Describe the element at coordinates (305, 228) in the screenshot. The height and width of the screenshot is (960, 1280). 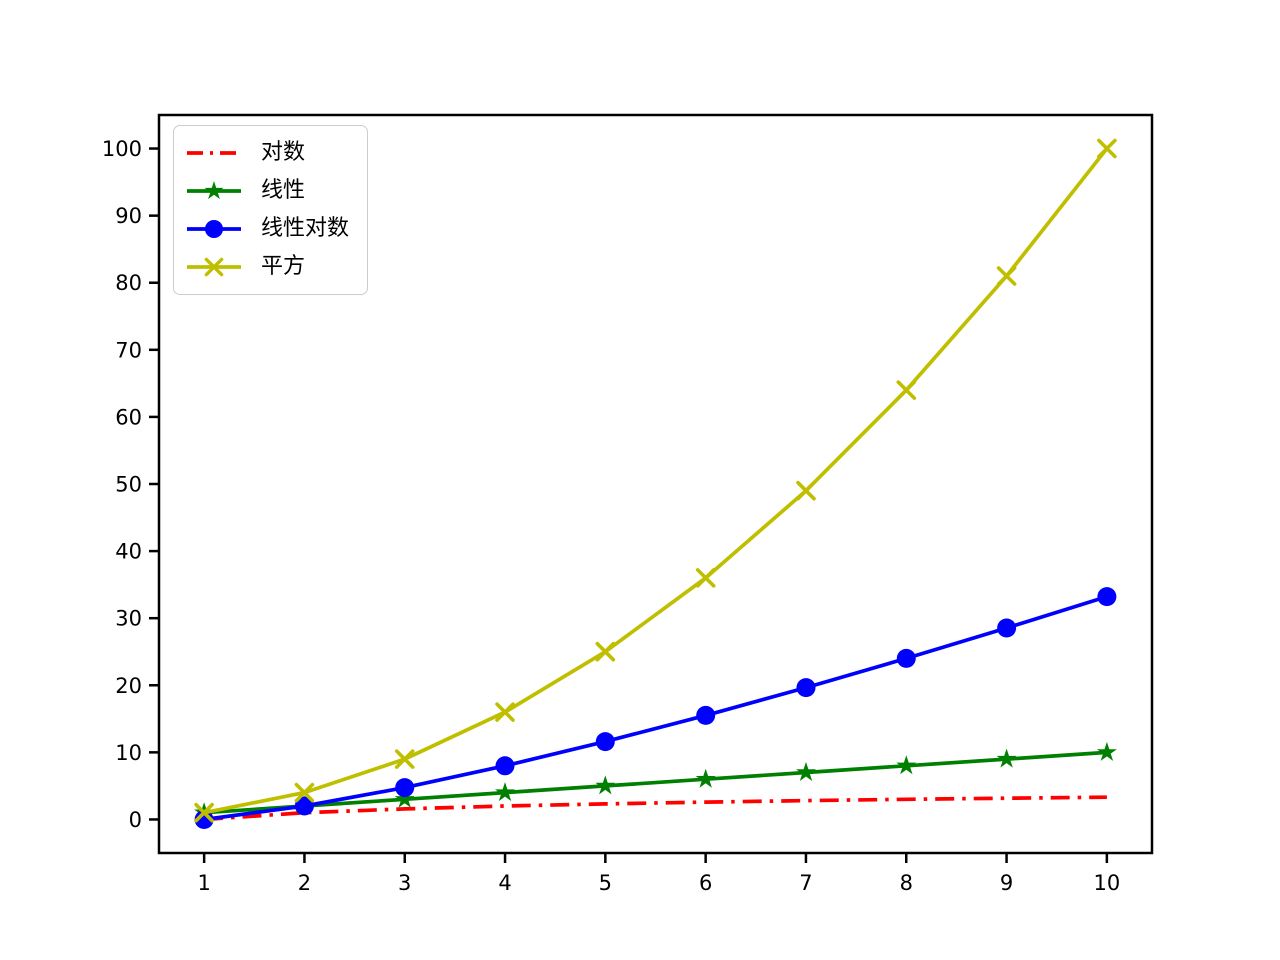
I see `legend-label-linearithmic: 线性对数` at that location.